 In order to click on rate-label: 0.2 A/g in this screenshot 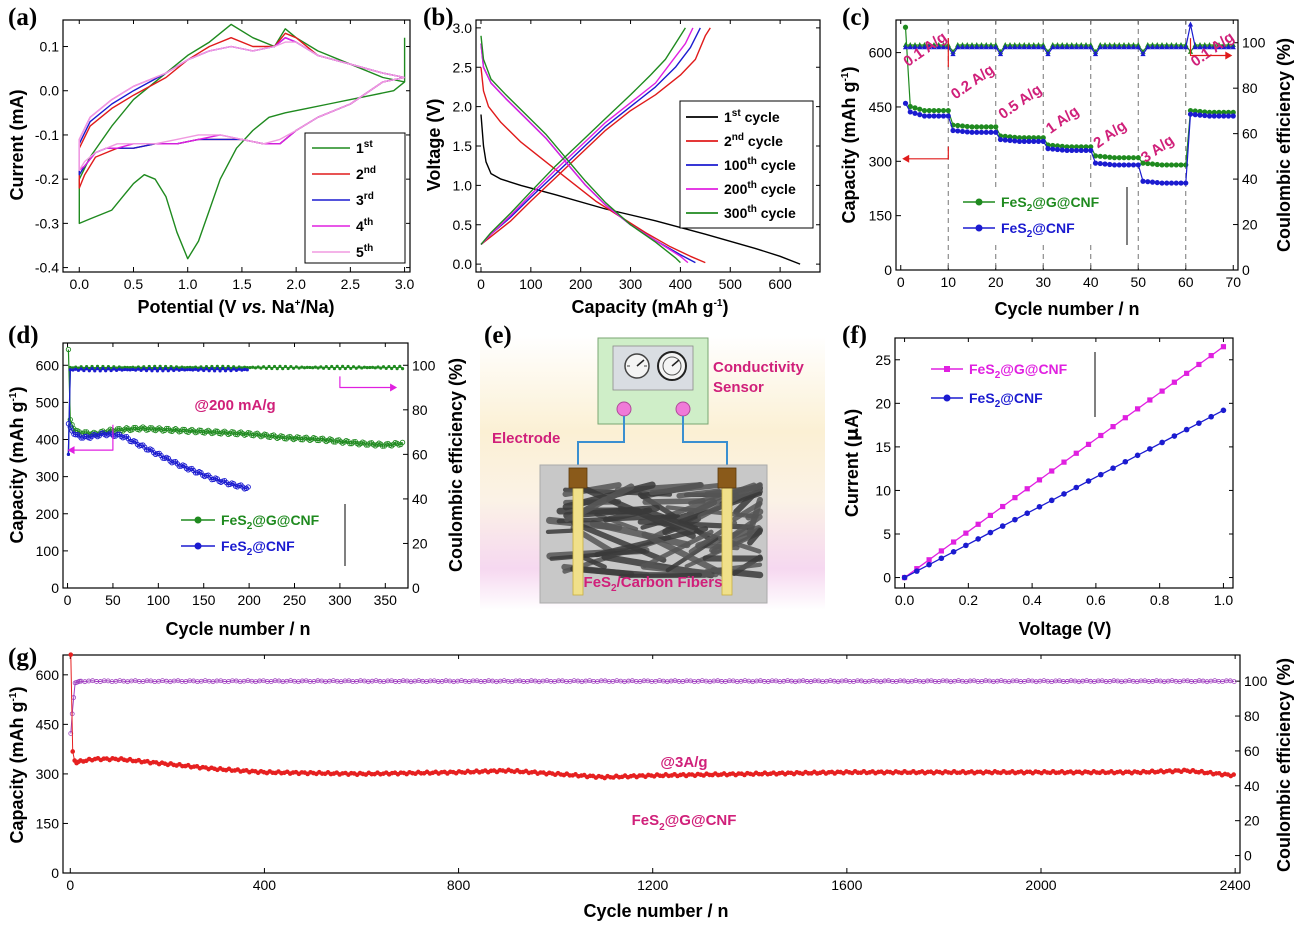, I will do `click(973, 82)`.